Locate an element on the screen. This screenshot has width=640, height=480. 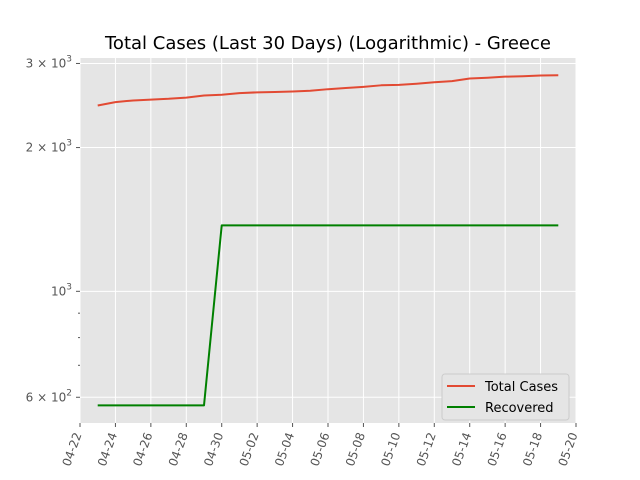
x-tick-label: 05-02 is located at coordinates (249, 450).